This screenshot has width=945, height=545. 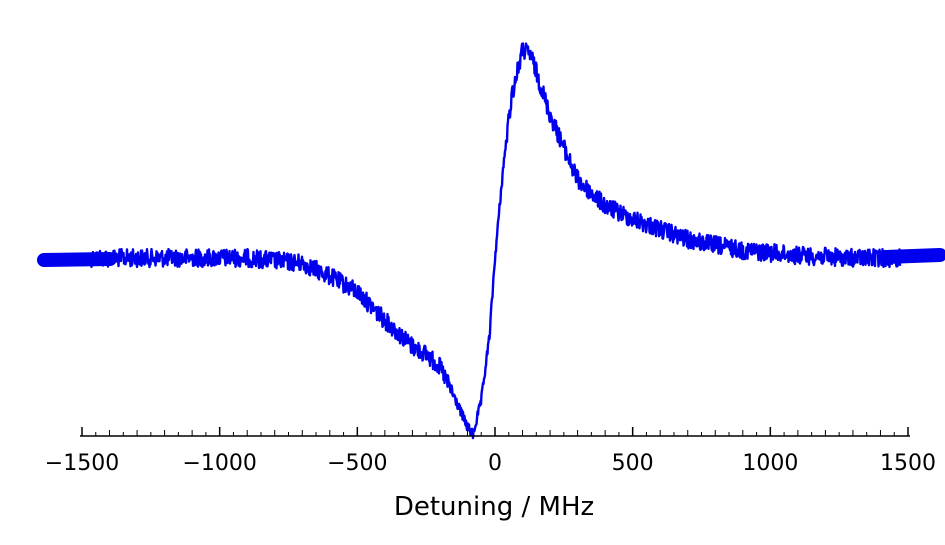 What do you see at coordinates (494, 507) in the screenshot?
I see `x-axis-title: Detuning / MHz` at bounding box center [494, 507].